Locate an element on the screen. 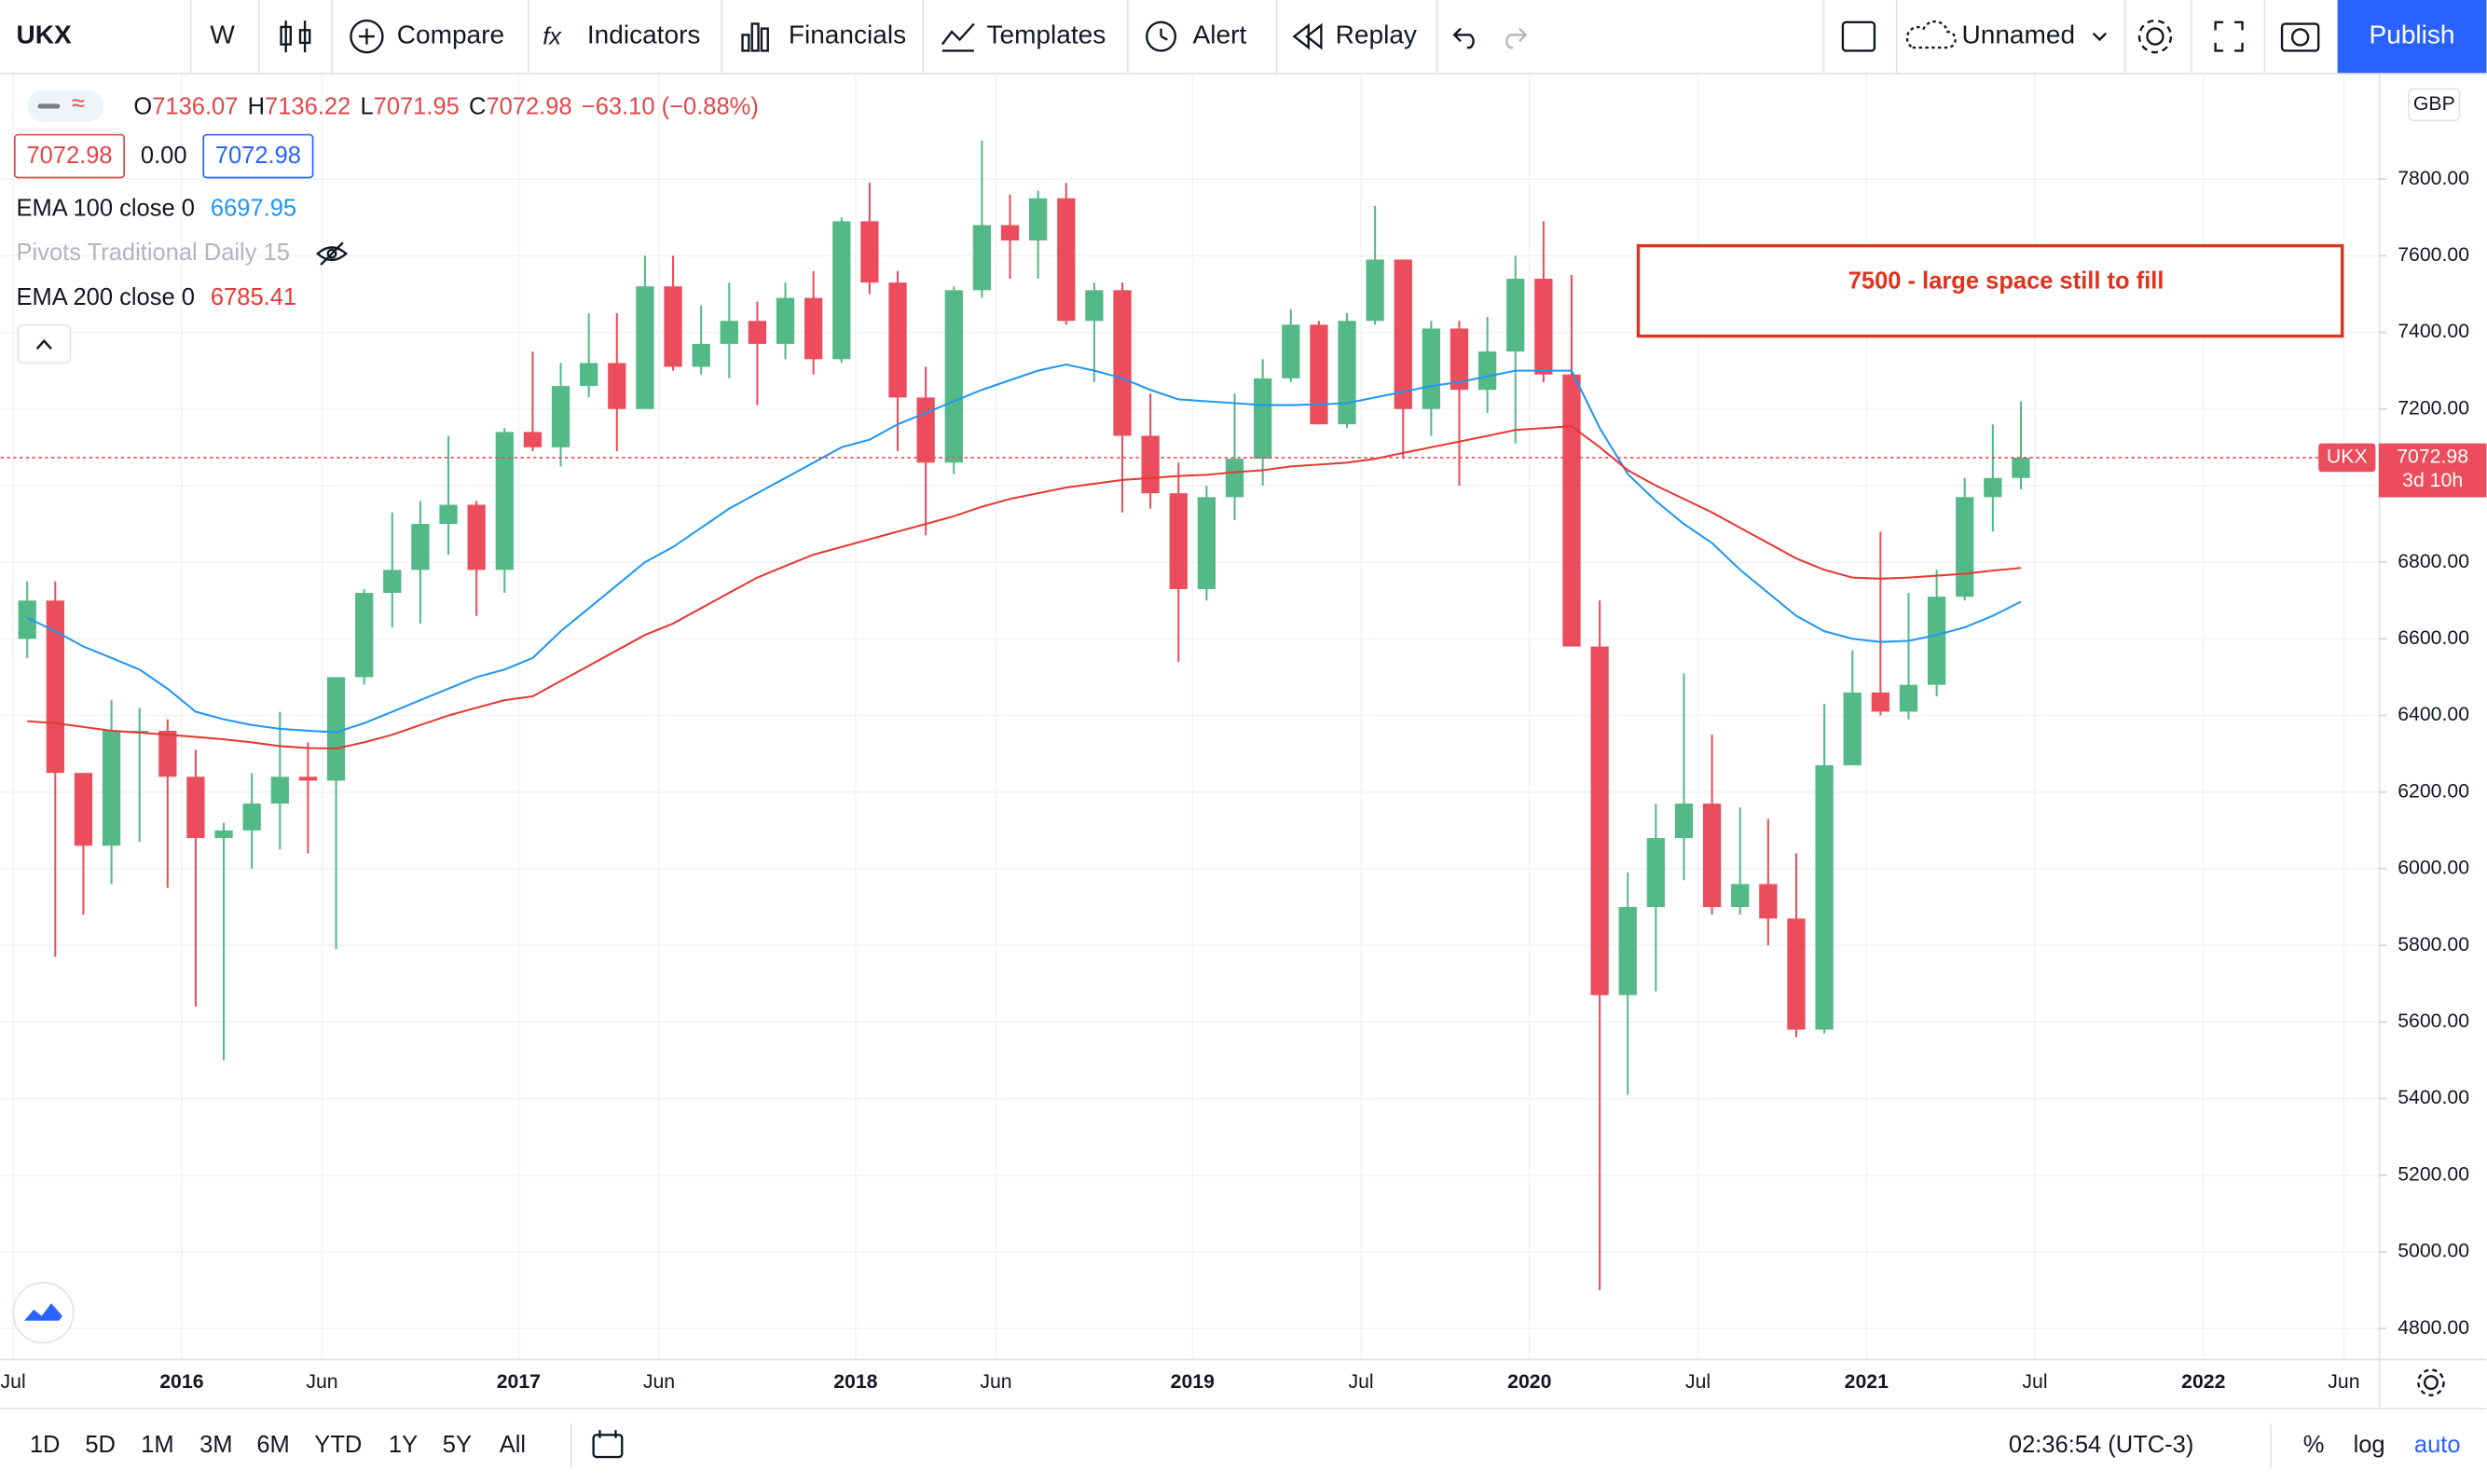  range-button: 1M is located at coordinates (157, 1445).